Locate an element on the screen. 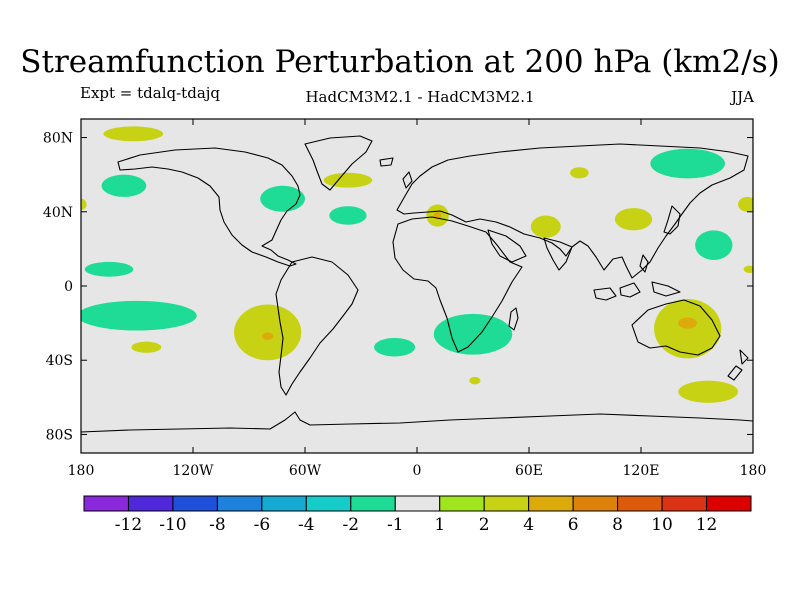 The width and height of the screenshot is (800, 600). y-tick-label-3: 40S is located at coordinates (59, 361).